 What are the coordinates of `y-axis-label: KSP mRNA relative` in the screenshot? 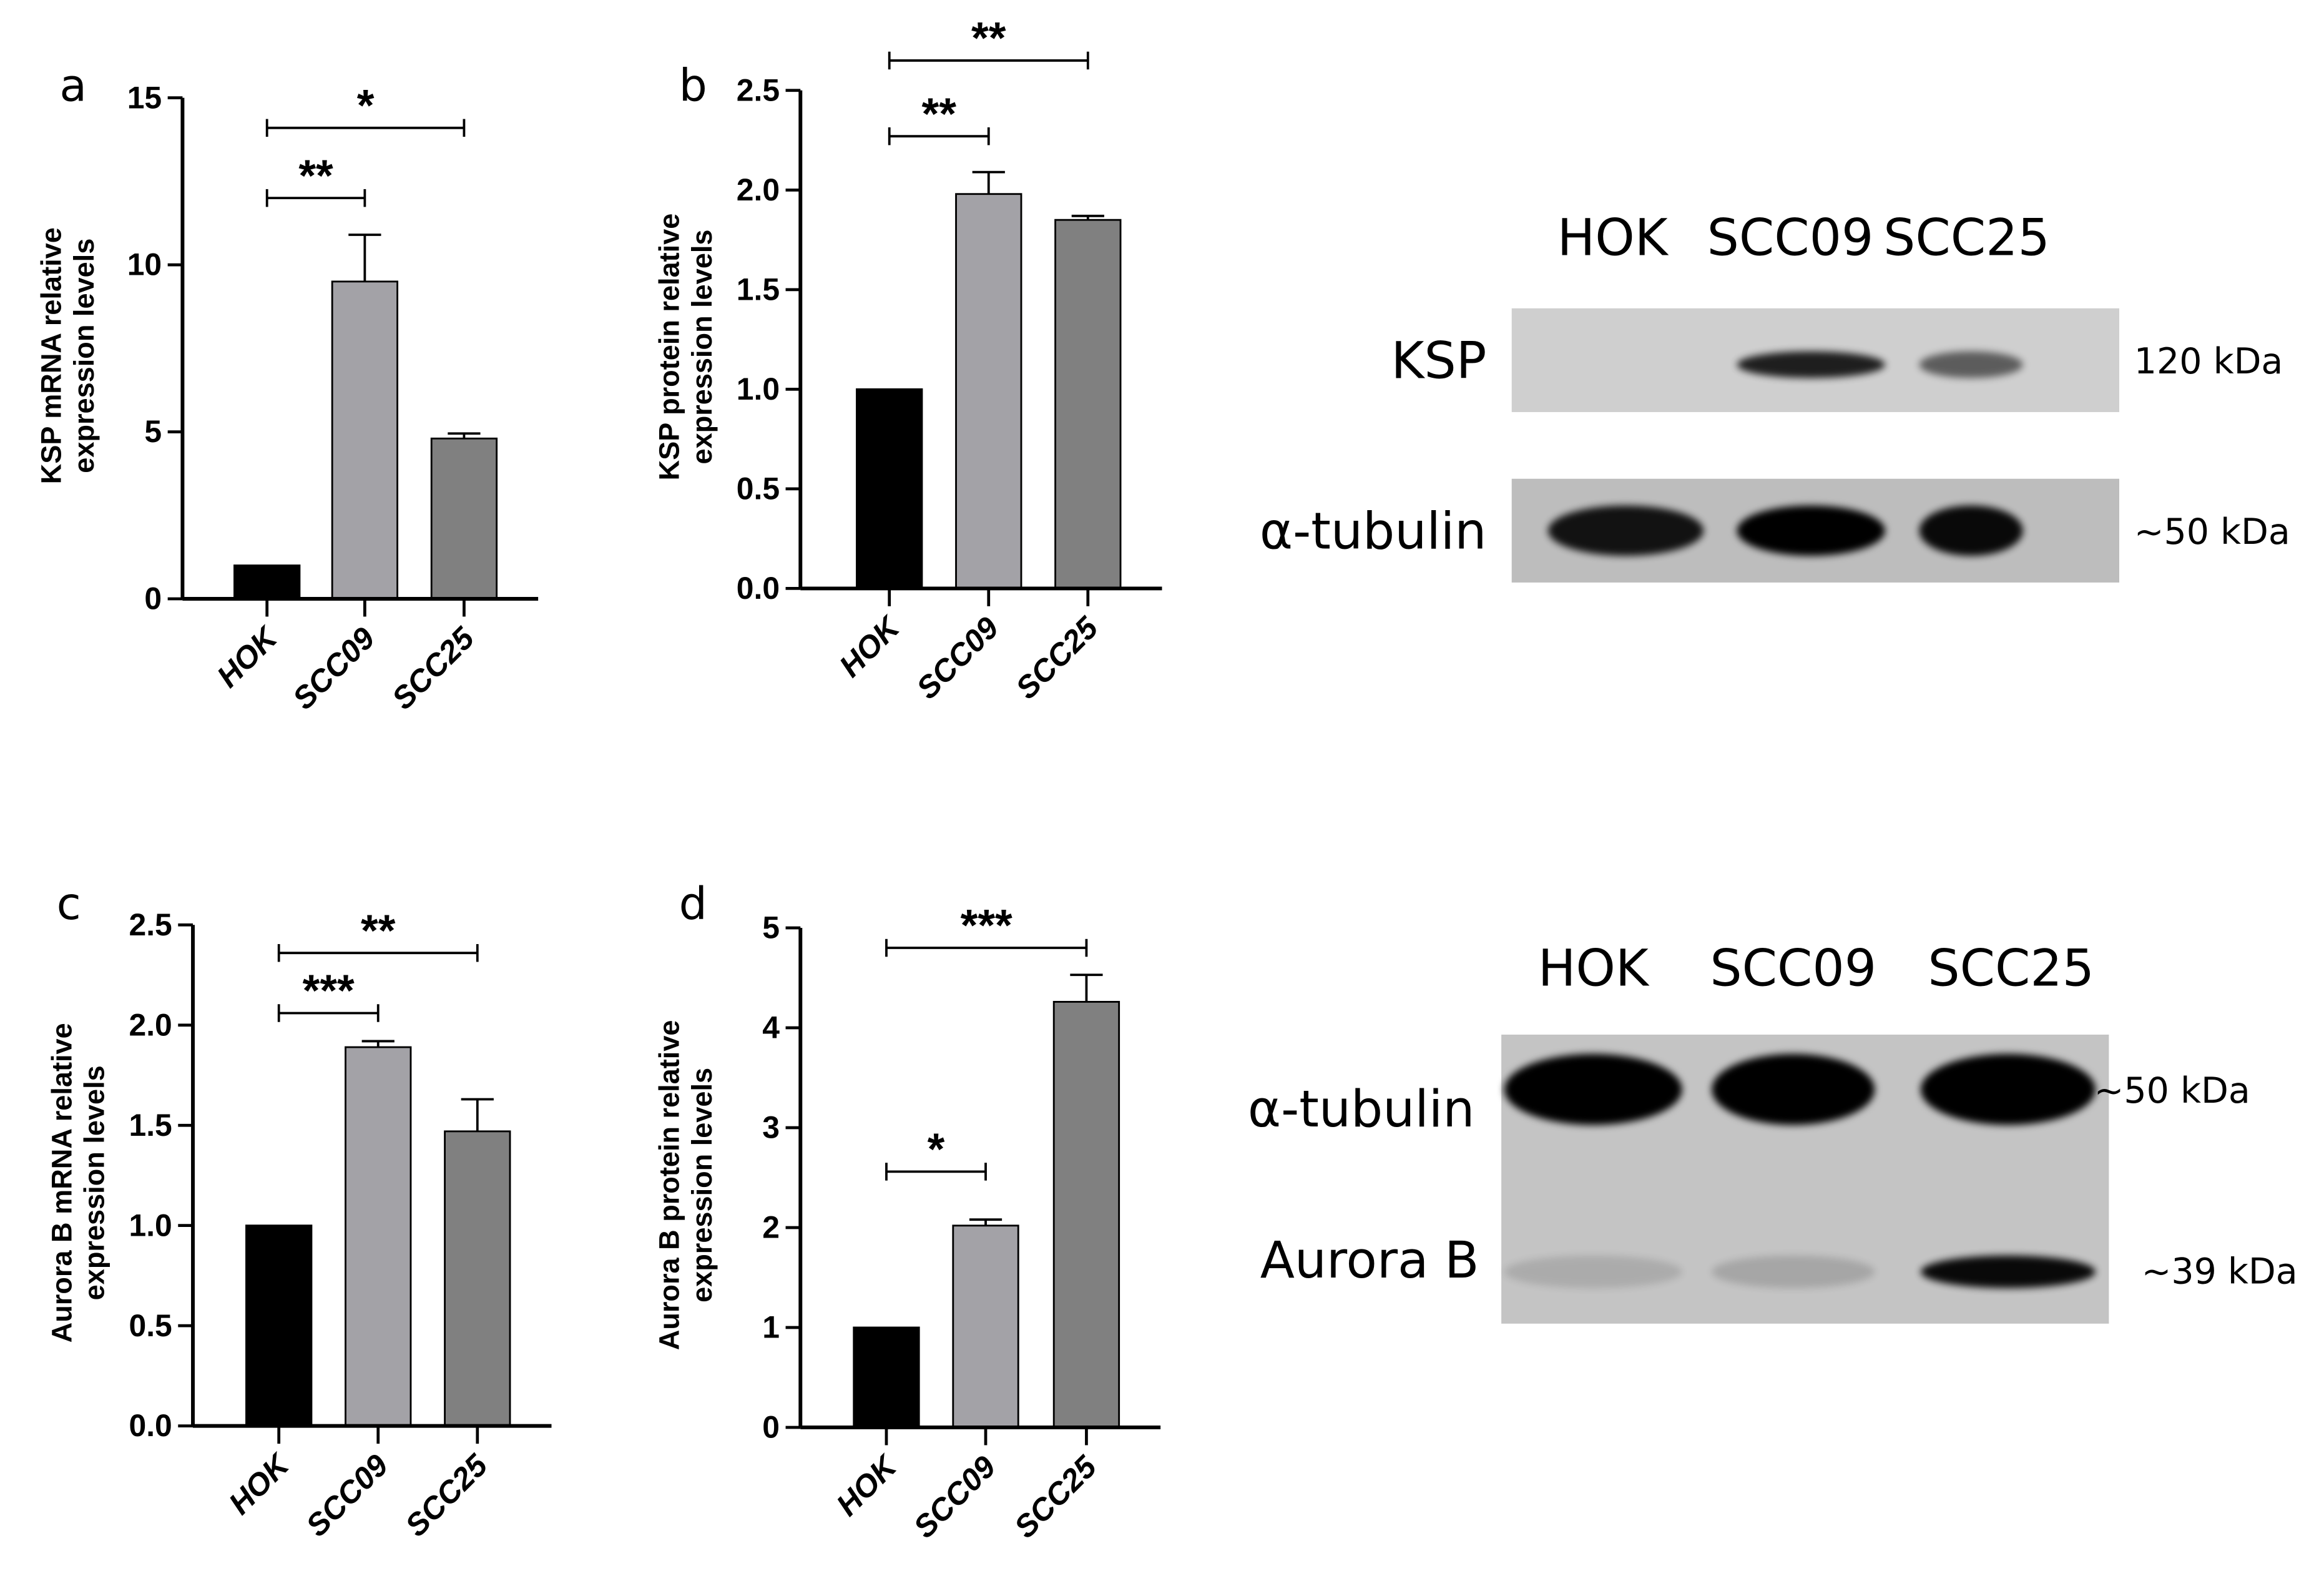 It's located at (51, 355).